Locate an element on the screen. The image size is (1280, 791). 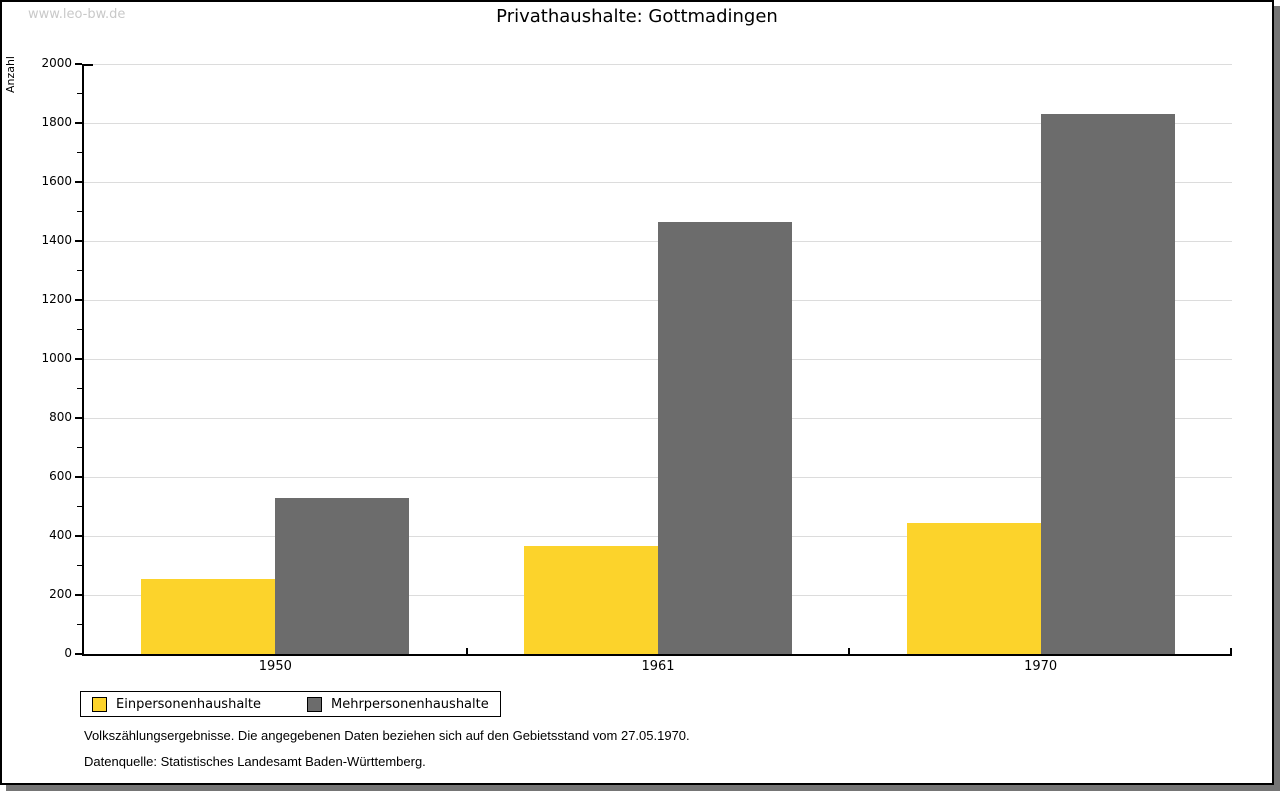
x-axis-line is located at coordinates (657, 655).